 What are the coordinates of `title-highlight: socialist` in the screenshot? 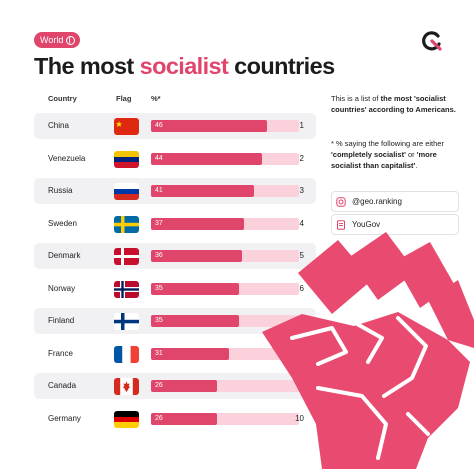 It's located at (184, 66).